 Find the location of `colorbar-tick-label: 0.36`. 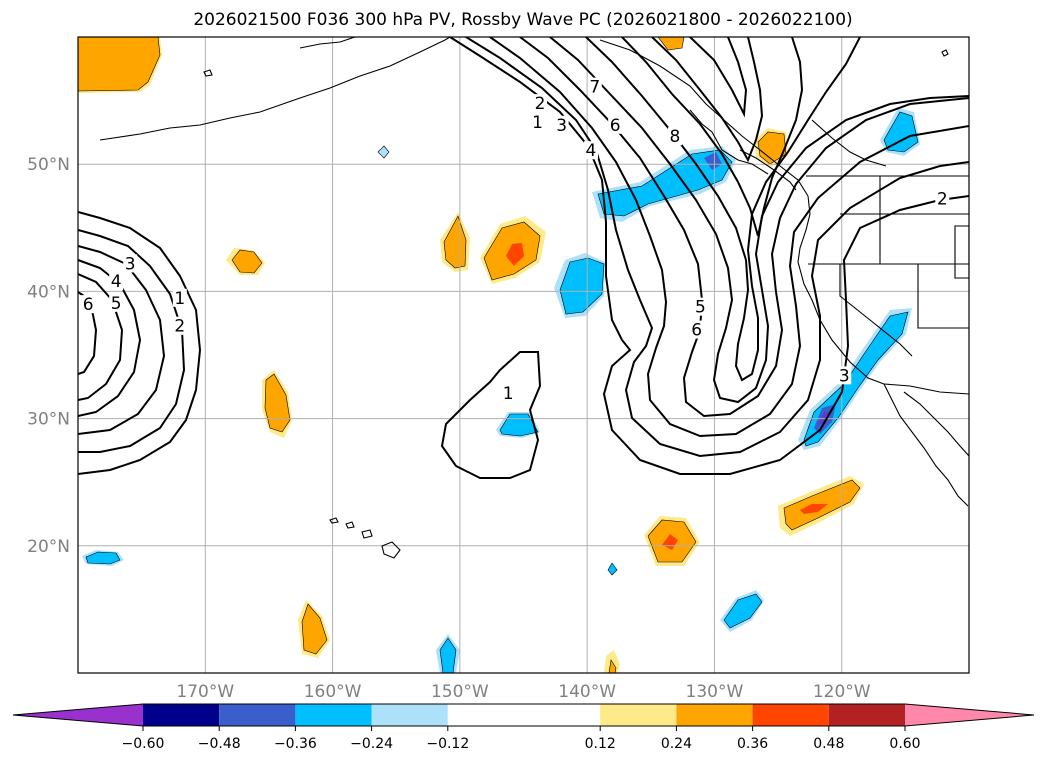

colorbar-tick-label: 0.36 is located at coordinates (752, 744).